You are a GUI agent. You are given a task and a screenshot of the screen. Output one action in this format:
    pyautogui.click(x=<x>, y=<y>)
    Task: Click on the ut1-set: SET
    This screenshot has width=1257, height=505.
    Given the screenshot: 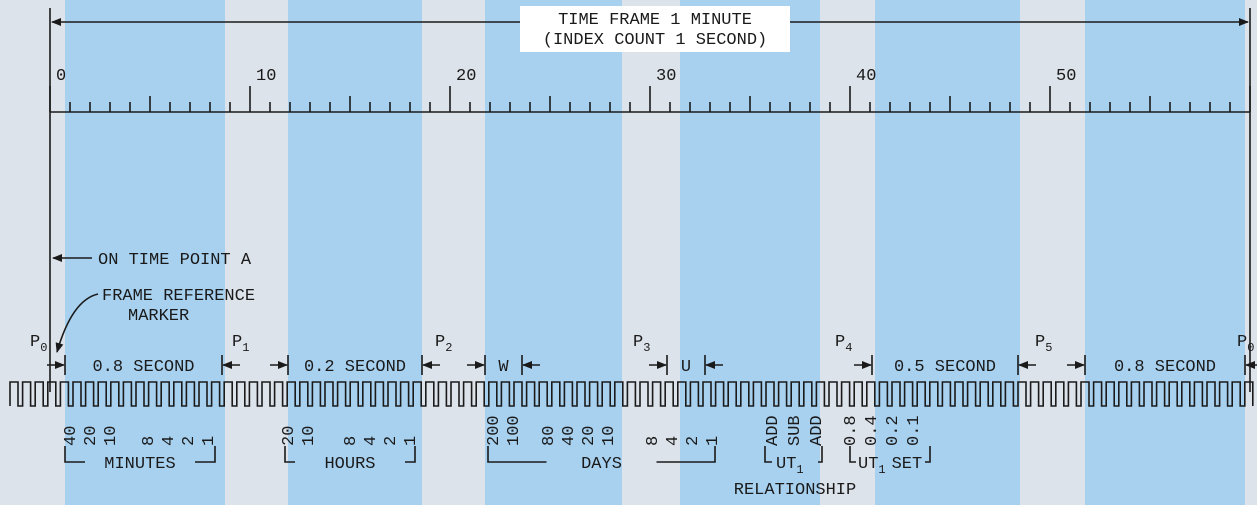 What is the action you would take?
    pyautogui.click(x=907, y=464)
    